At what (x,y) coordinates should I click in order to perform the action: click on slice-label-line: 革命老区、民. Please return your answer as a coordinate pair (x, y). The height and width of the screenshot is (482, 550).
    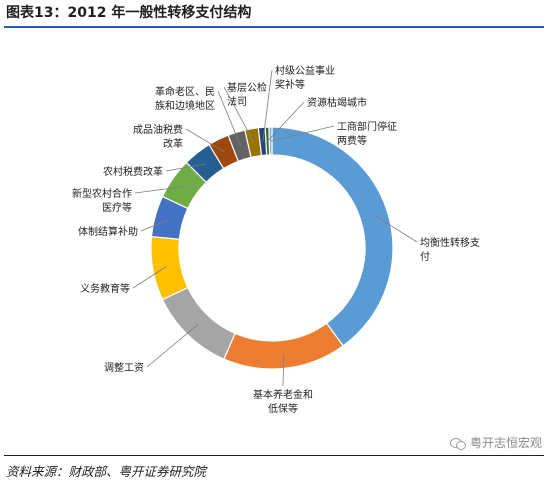
    Looking at the image, I should click on (185, 91).